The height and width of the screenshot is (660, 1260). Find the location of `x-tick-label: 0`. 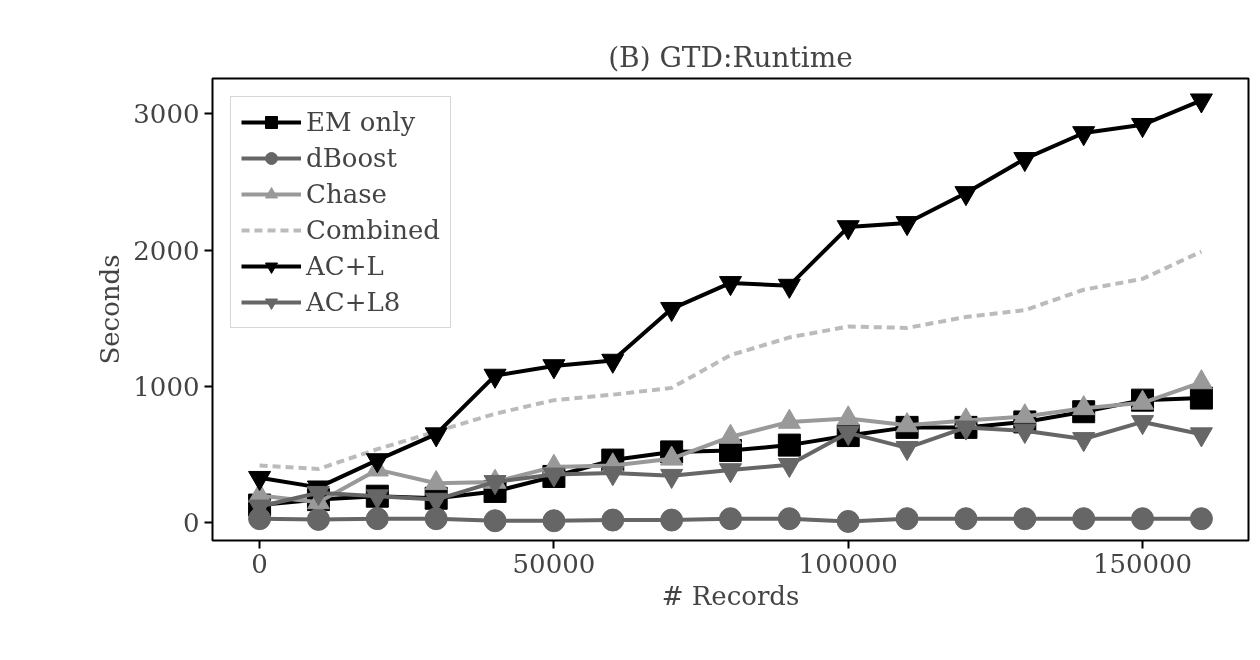

x-tick-label: 0 is located at coordinates (259, 563).